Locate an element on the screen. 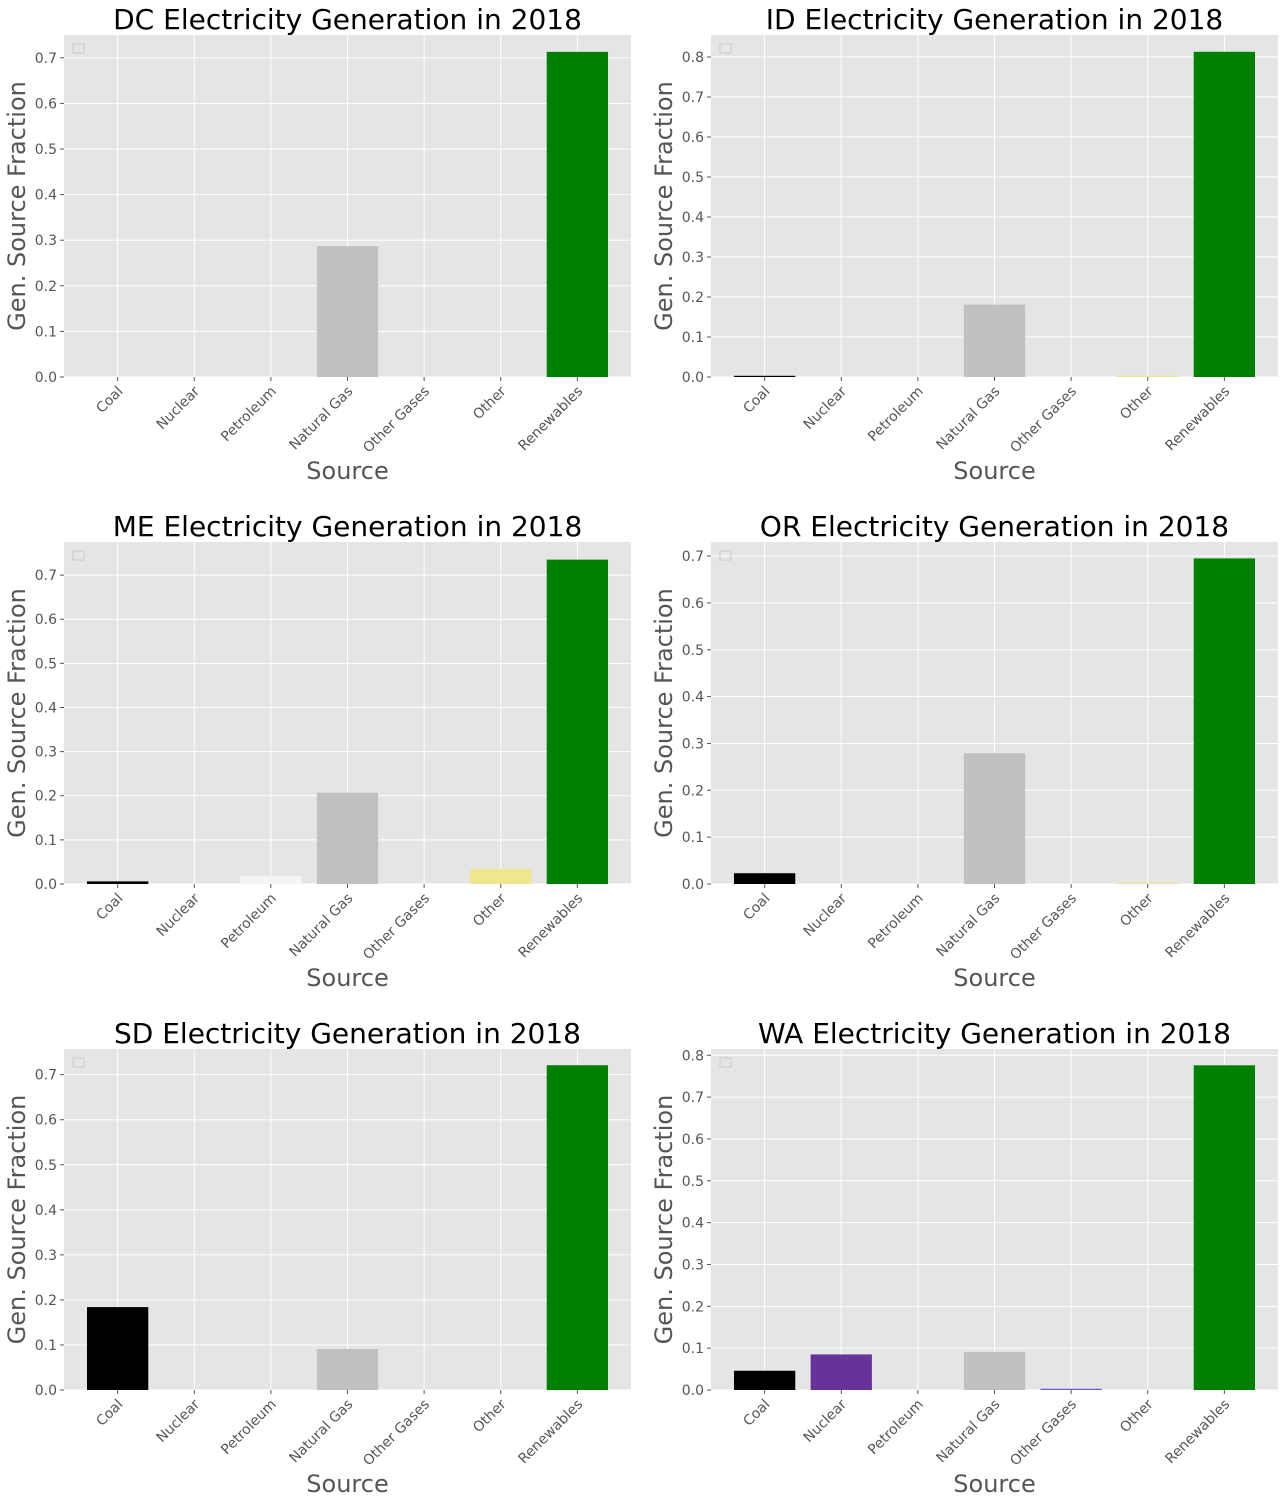 This screenshot has height=1504, width=1288. chart-title: WA Electricity Generation in 2018 is located at coordinates (994, 1033).